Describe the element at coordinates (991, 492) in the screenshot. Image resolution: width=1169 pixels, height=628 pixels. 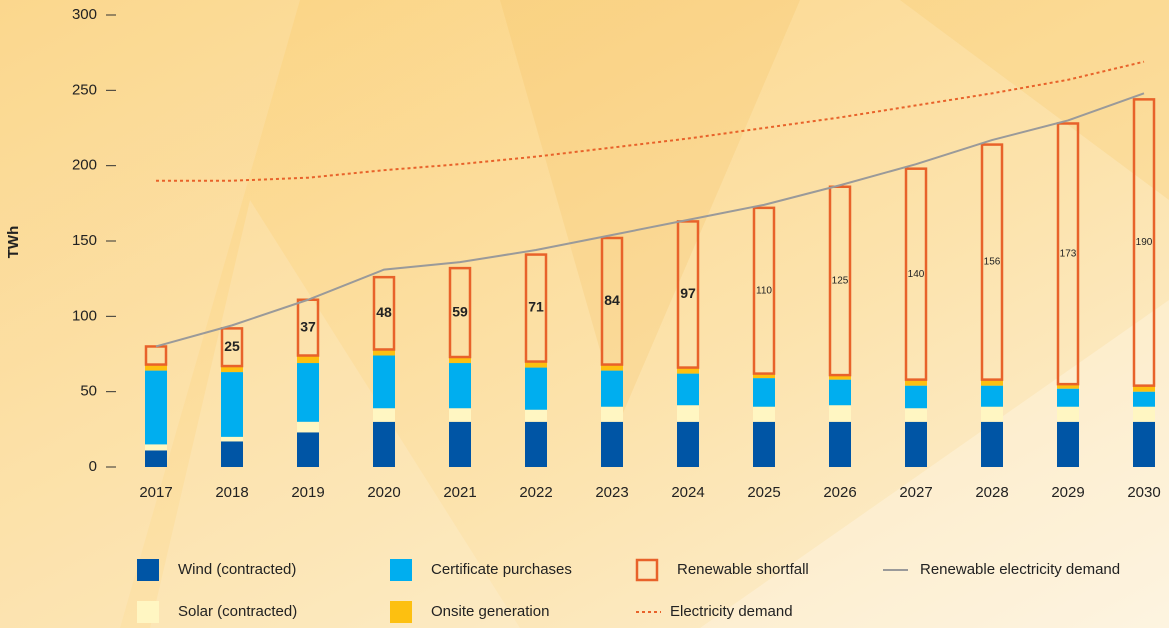
I see `x-tick-label: 2028` at that location.